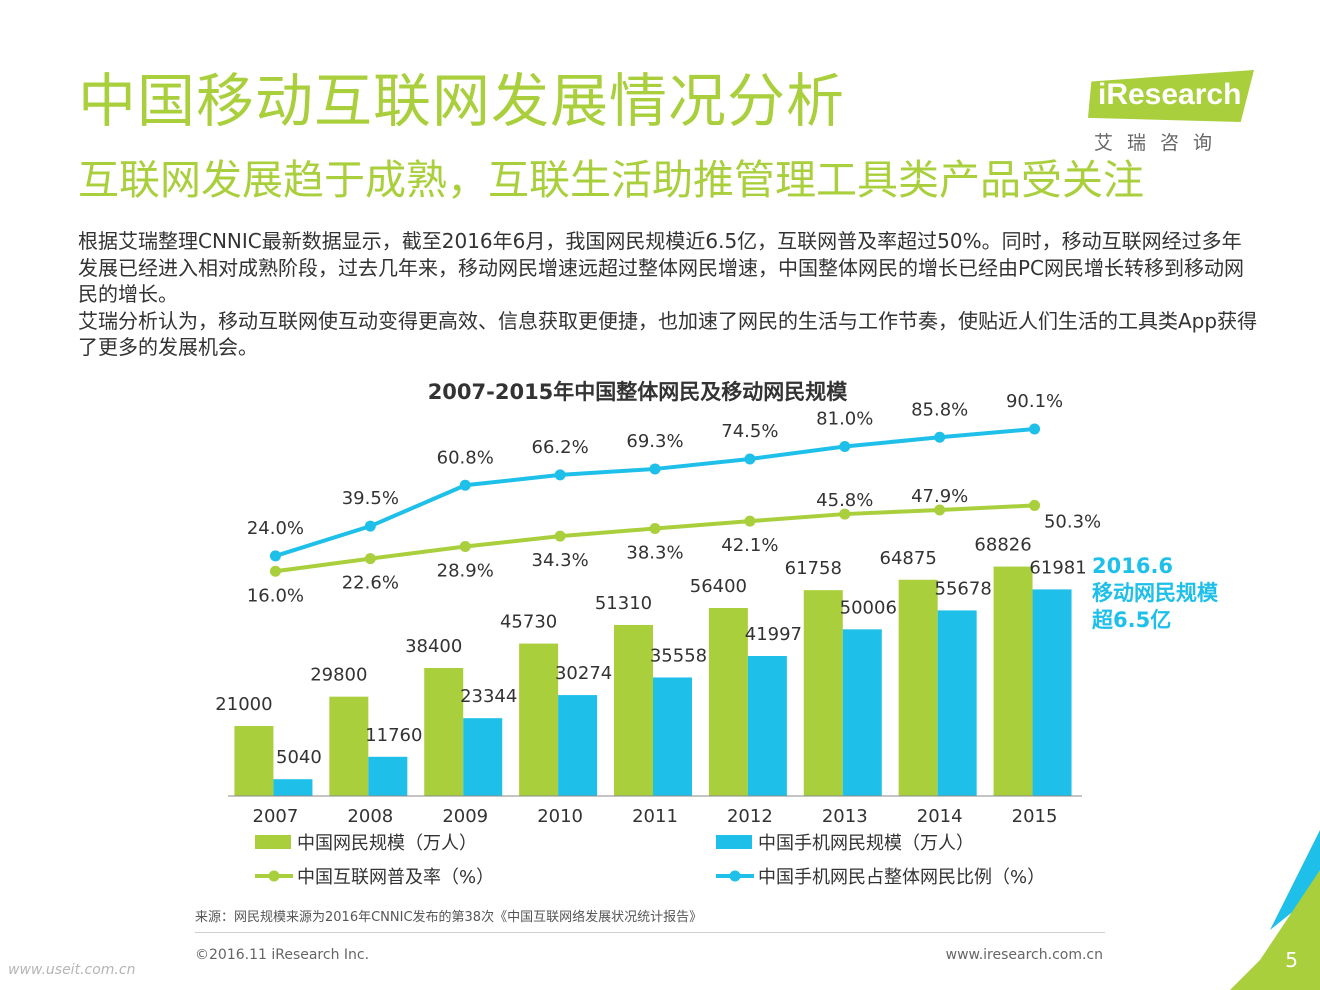 This screenshot has height=990, width=1320. What do you see at coordinates (957, 703) in the screenshot?
I see `bar-mobile-2014` at bounding box center [957, 703].